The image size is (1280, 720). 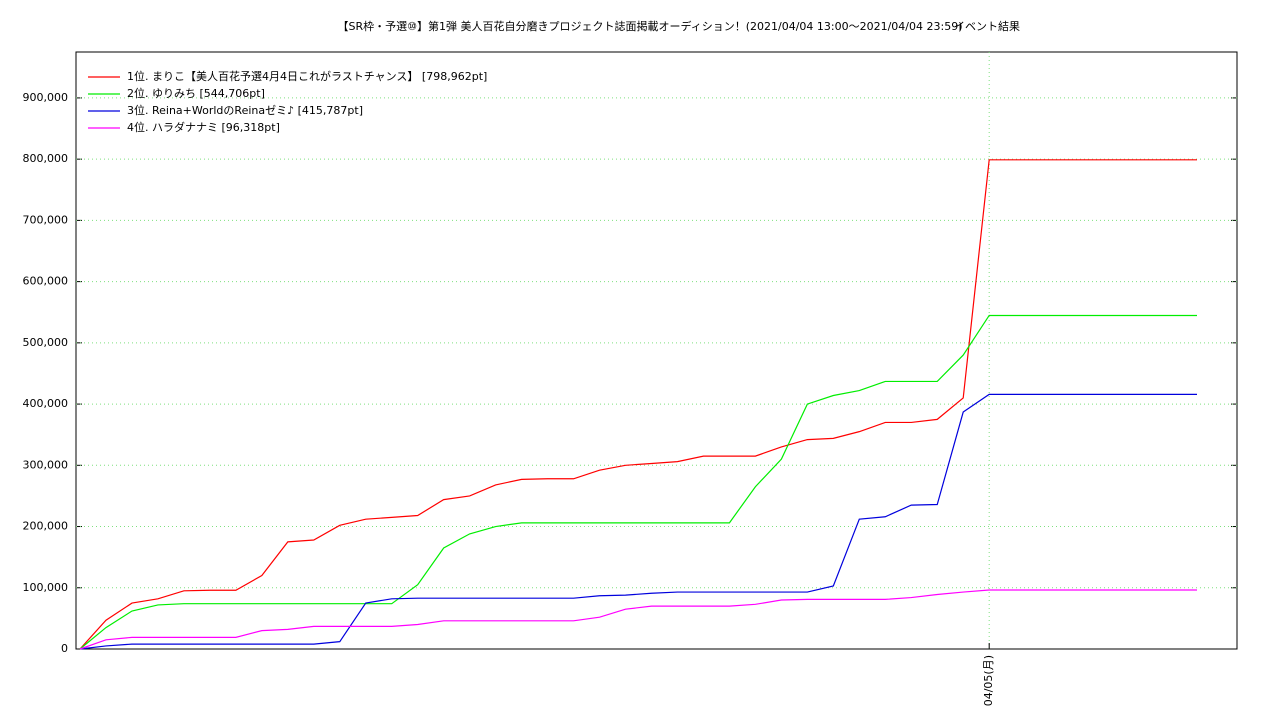 I want to click on series-line, so click(x=638, y=619).